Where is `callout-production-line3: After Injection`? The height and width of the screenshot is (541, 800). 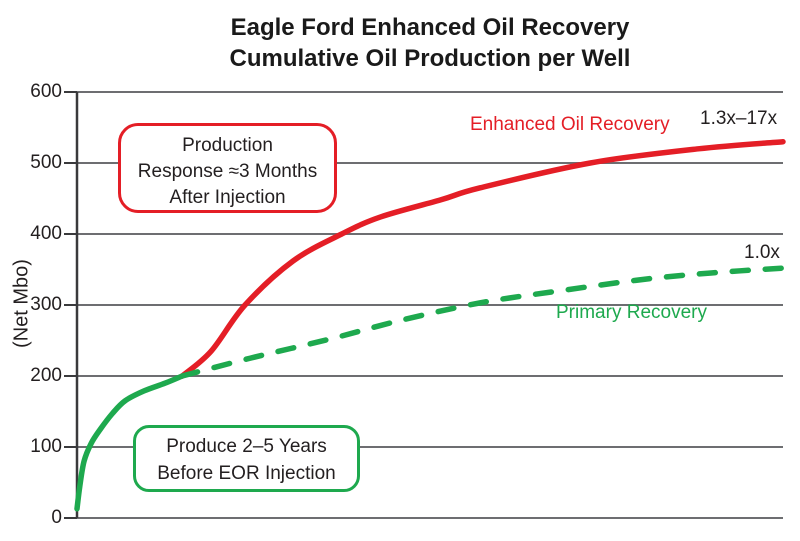
callout-production-line3: After Injection is located at coordinates (227, 197).